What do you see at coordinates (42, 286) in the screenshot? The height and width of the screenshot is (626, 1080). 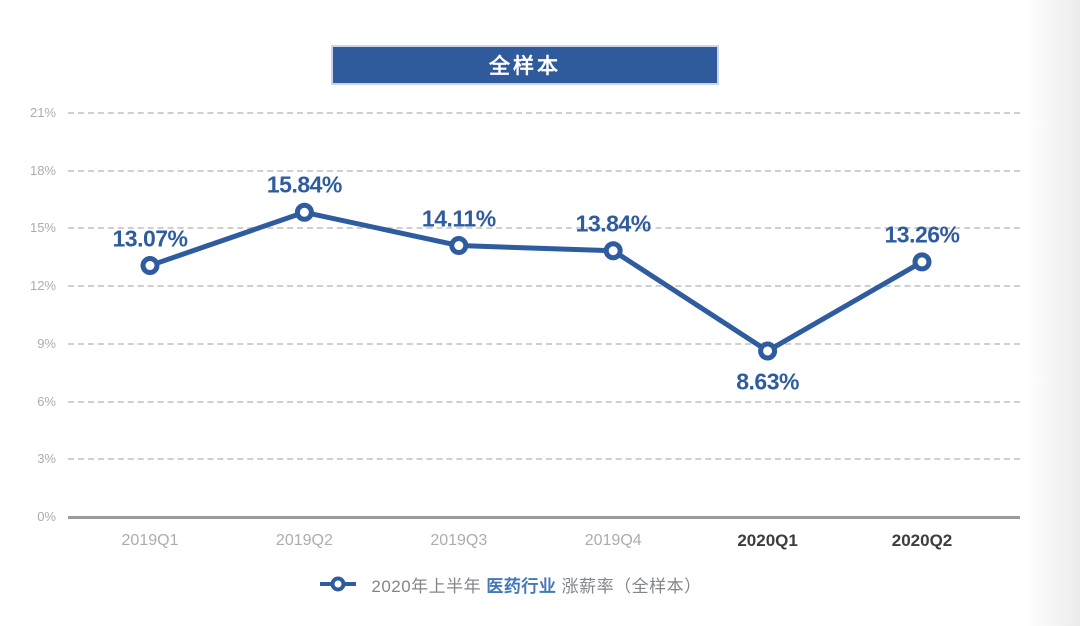 I see `y-tick-label: 12%` at bounding box center [42, 286].